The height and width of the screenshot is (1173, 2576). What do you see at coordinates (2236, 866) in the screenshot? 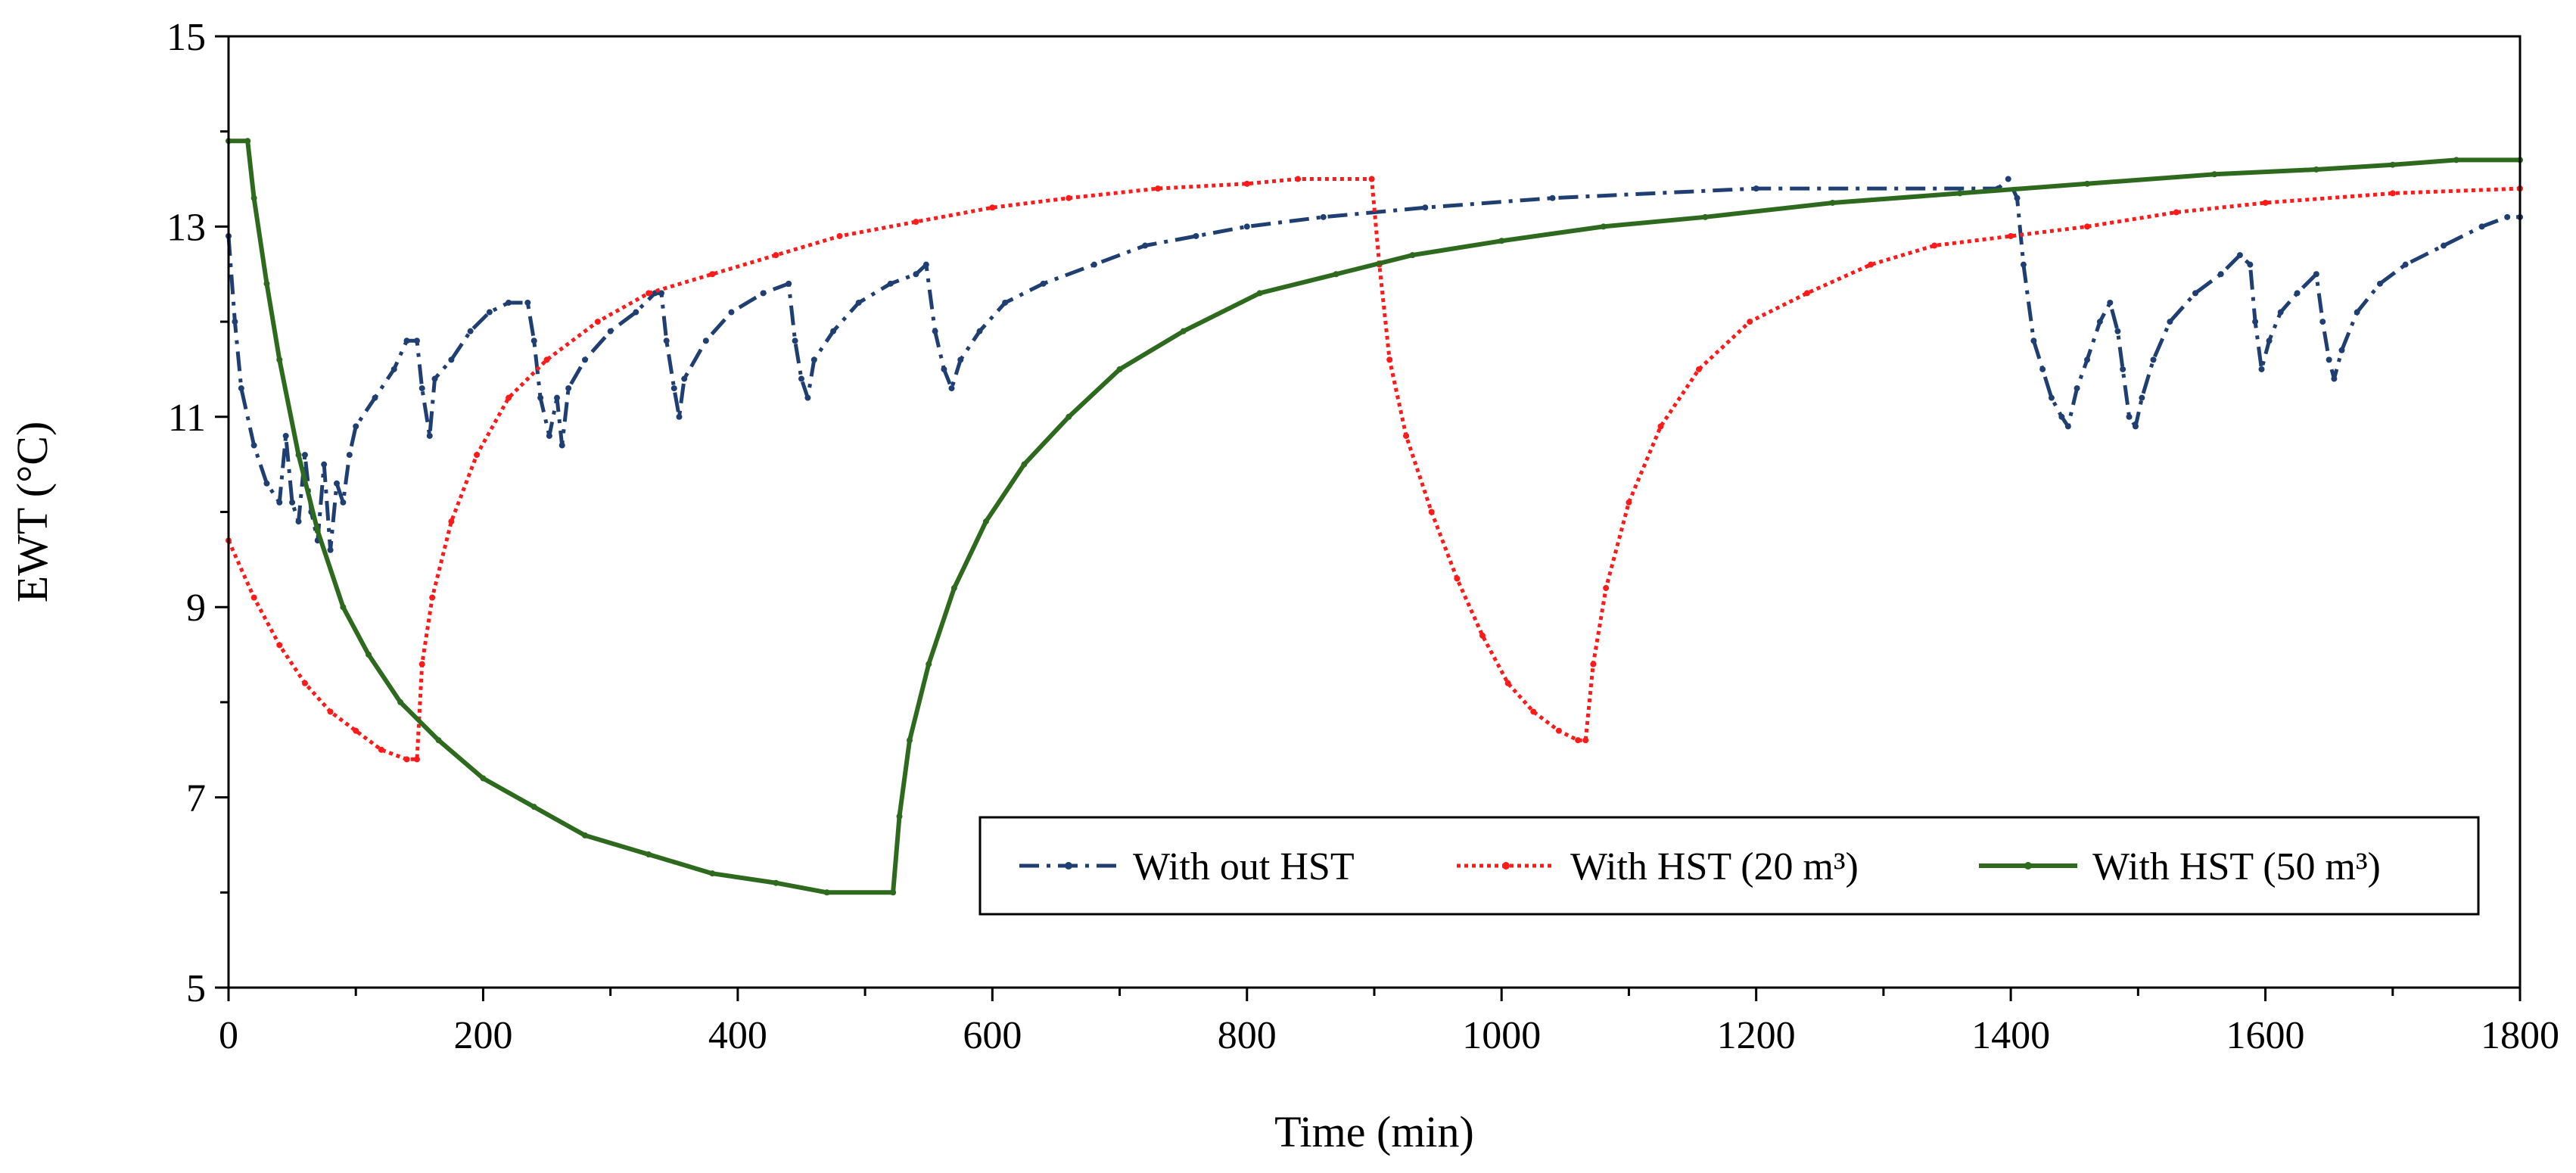
I see `legend-label: With HST (50 m³)` at bounding box center [2236, 866].